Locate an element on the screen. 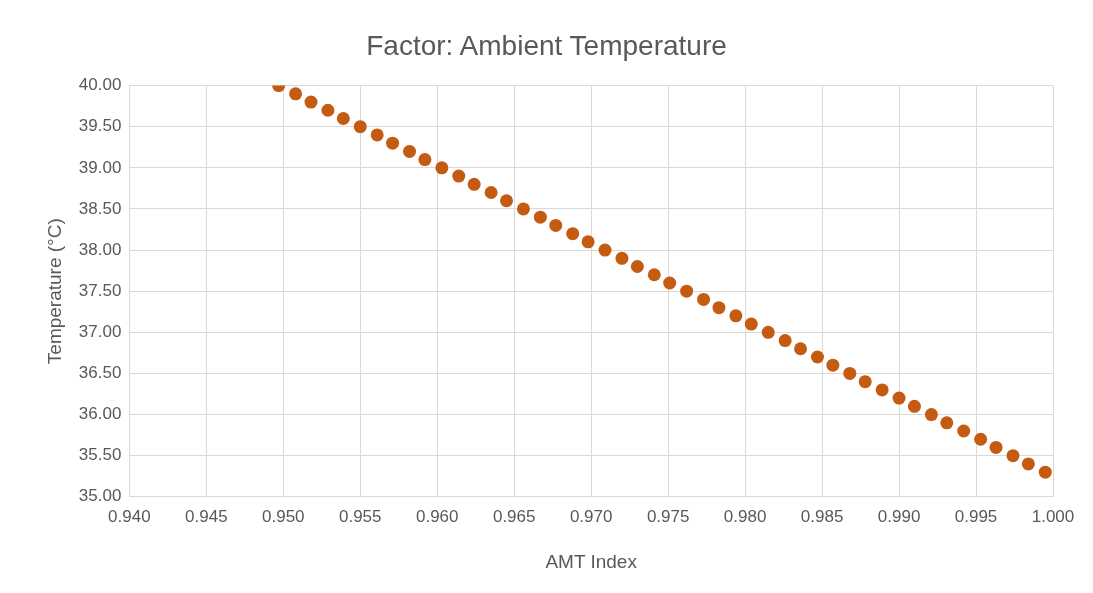  x-tick-label: 0.965 is located at coordinates (514, 516).